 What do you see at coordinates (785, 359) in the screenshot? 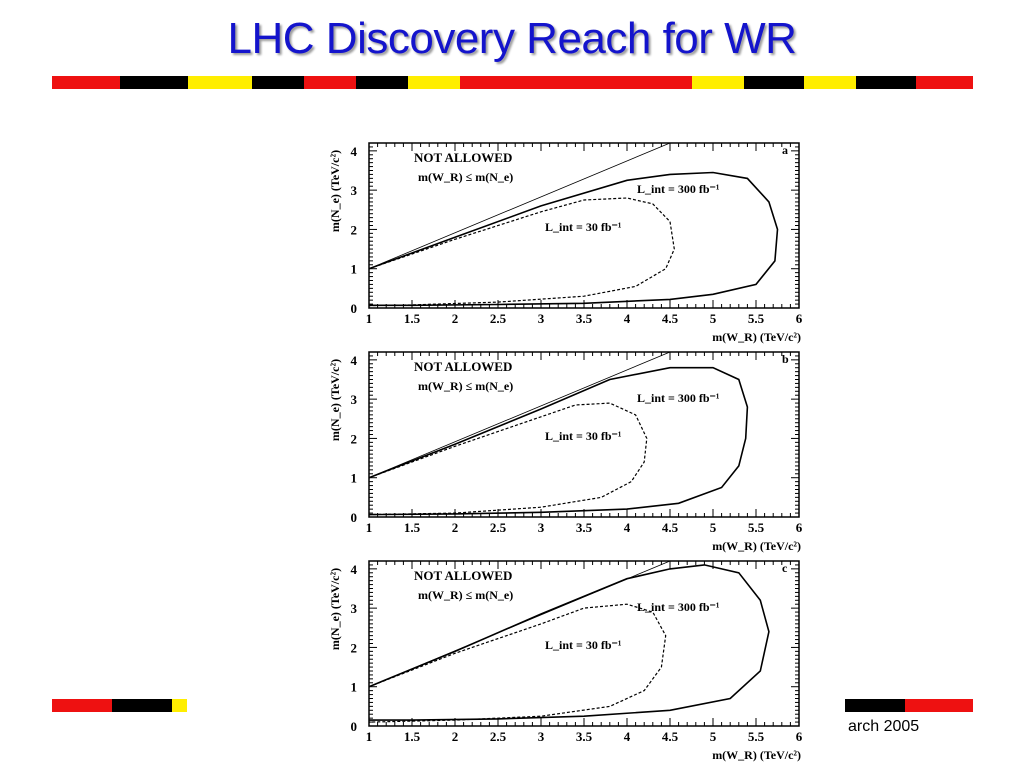
I see `panel-label: b` at bounding box center [785, 359].